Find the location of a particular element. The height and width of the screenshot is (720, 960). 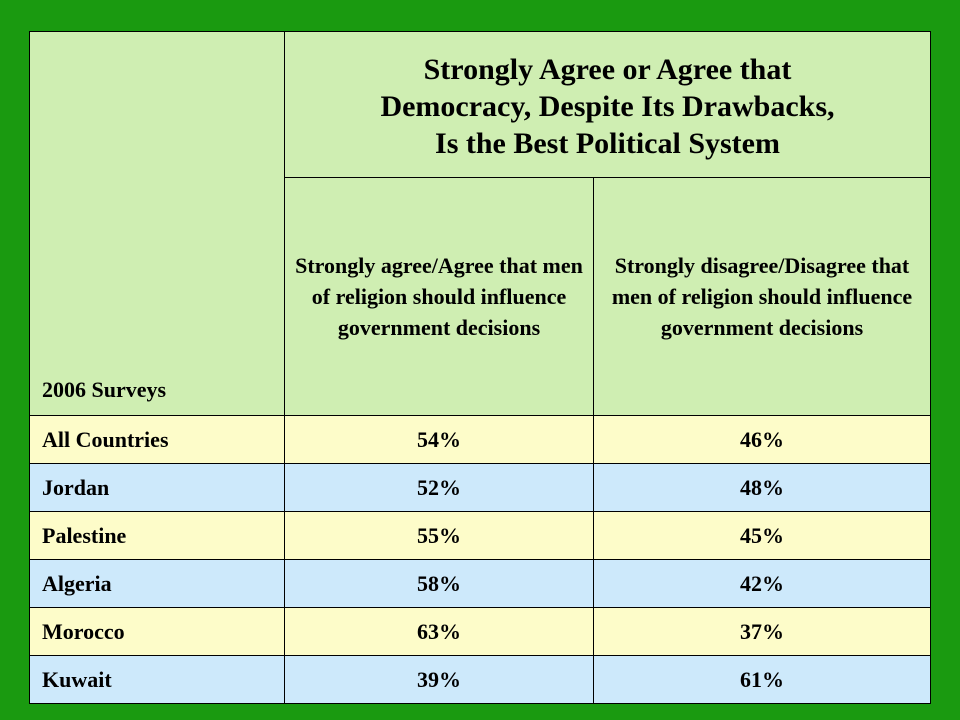

country-cell: All Countries is located at coordinates (157, 439).